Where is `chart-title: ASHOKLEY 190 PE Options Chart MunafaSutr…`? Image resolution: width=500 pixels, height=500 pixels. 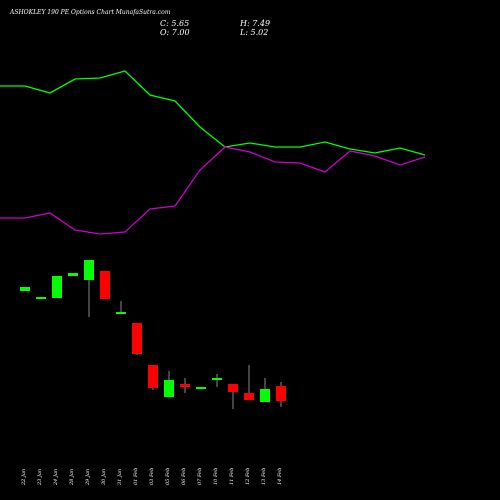 chart-title: ASHOKLEY 190 PE Options Chart MunafaSutr… is located at coordinates (90, 12).